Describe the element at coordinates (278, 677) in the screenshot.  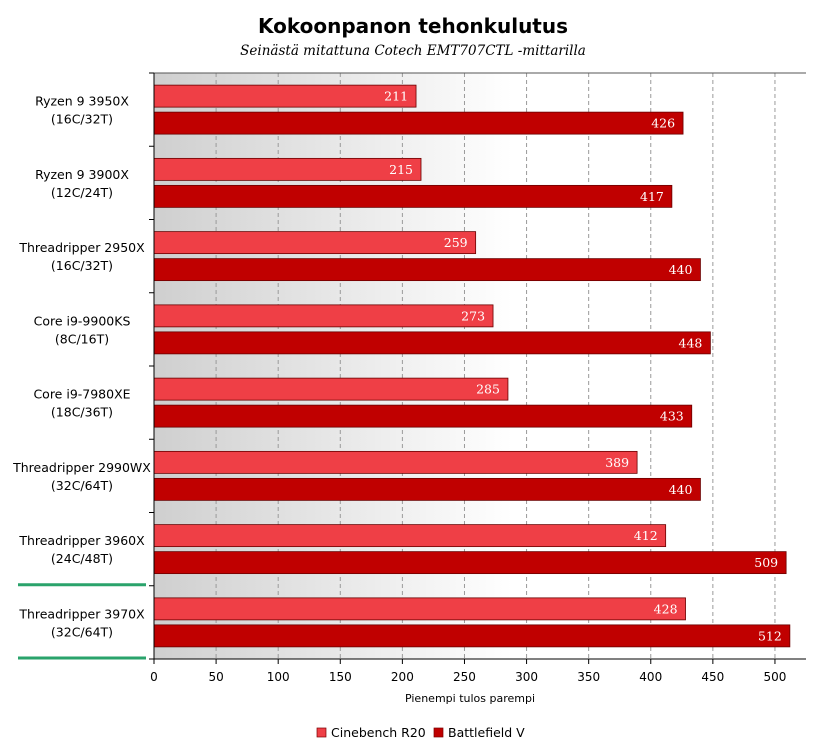
I see `x-tick-label-100: 100` at that location.